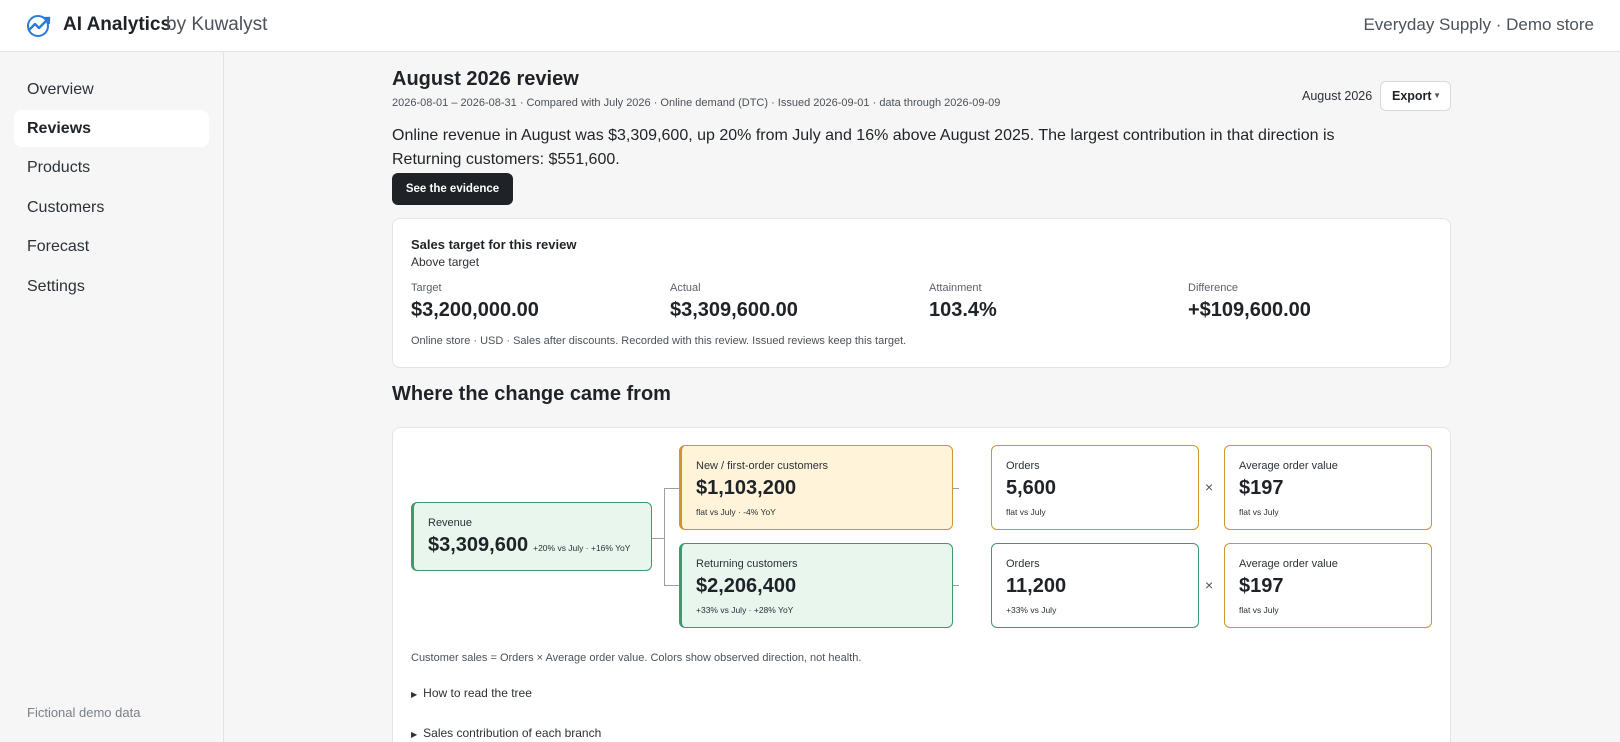  Describe the element at coordinates (1213, 288) in the screenshot. I see `metric-label: Difference` at that location.